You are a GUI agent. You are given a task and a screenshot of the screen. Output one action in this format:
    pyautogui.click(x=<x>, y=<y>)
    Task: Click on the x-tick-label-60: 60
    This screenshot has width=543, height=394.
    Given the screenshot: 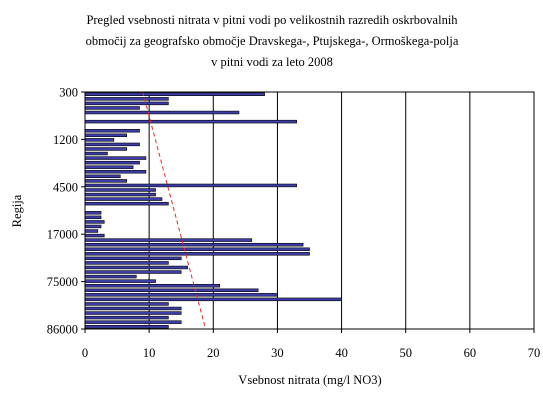 What is the action you would take?
    pyautogui.click(x=470, y=353)
    